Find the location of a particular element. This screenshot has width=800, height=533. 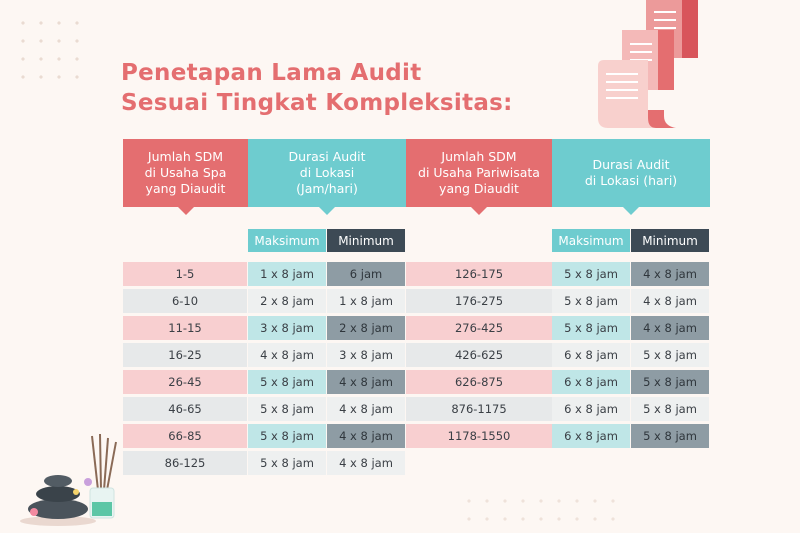

decorative-dots-bottom is located at coordinates (540, 510).